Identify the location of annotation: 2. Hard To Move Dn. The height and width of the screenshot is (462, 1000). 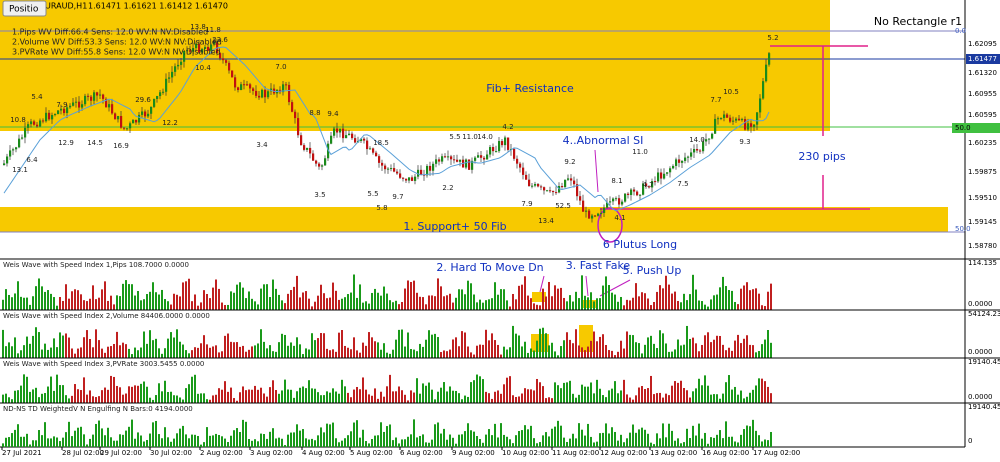
(489, 267).